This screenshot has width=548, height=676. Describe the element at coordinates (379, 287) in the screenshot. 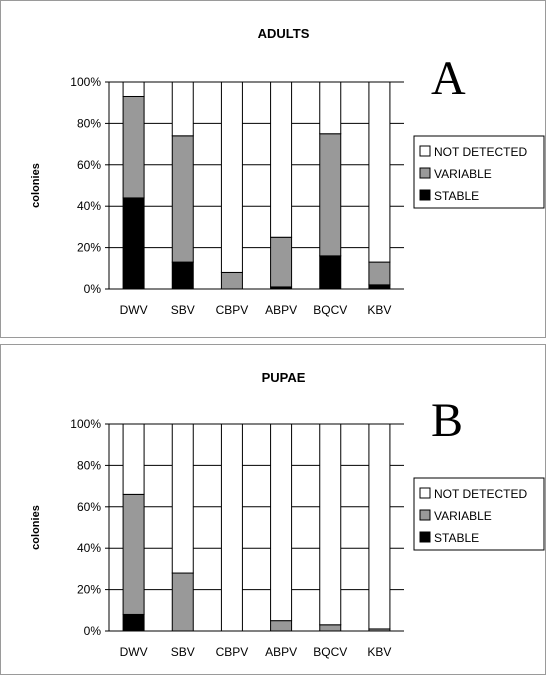

I see `adults-bar-kbv-stable` at that location.